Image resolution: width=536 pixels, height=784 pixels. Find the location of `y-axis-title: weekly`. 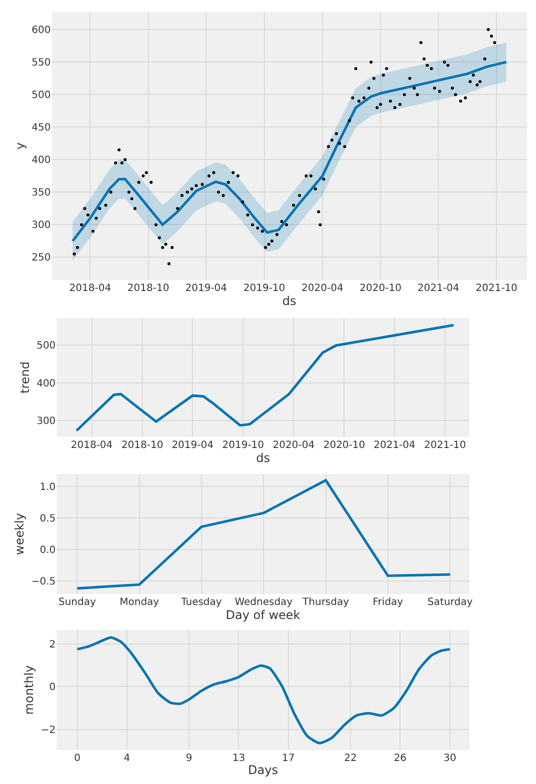

y-axis-title: weekly is located at coordinates (19, 534).